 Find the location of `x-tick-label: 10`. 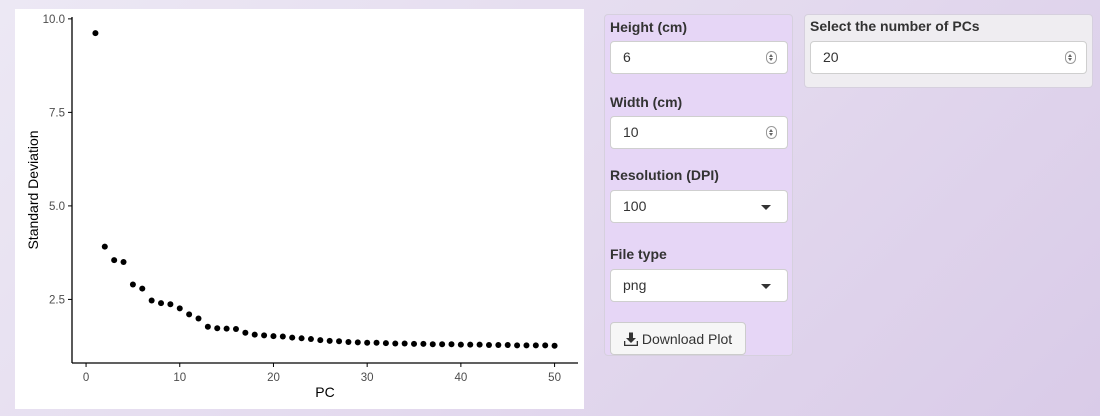

x-tick-label: 10 is located at coordinates (179, 378).